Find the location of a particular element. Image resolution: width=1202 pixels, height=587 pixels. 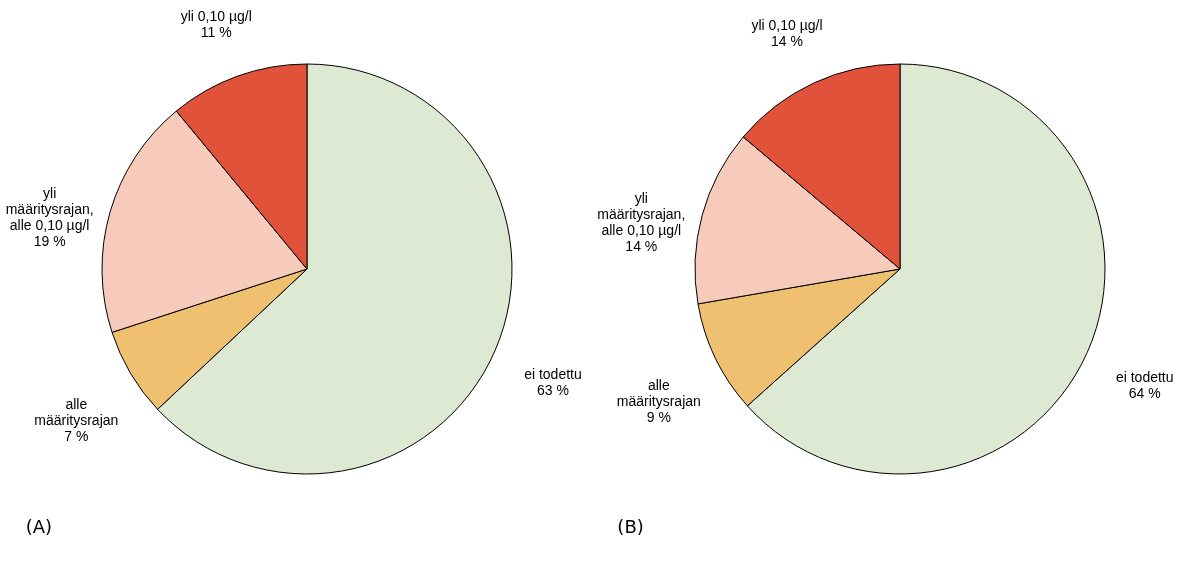

data-label: 63 % is located at coordinates (553, 390).